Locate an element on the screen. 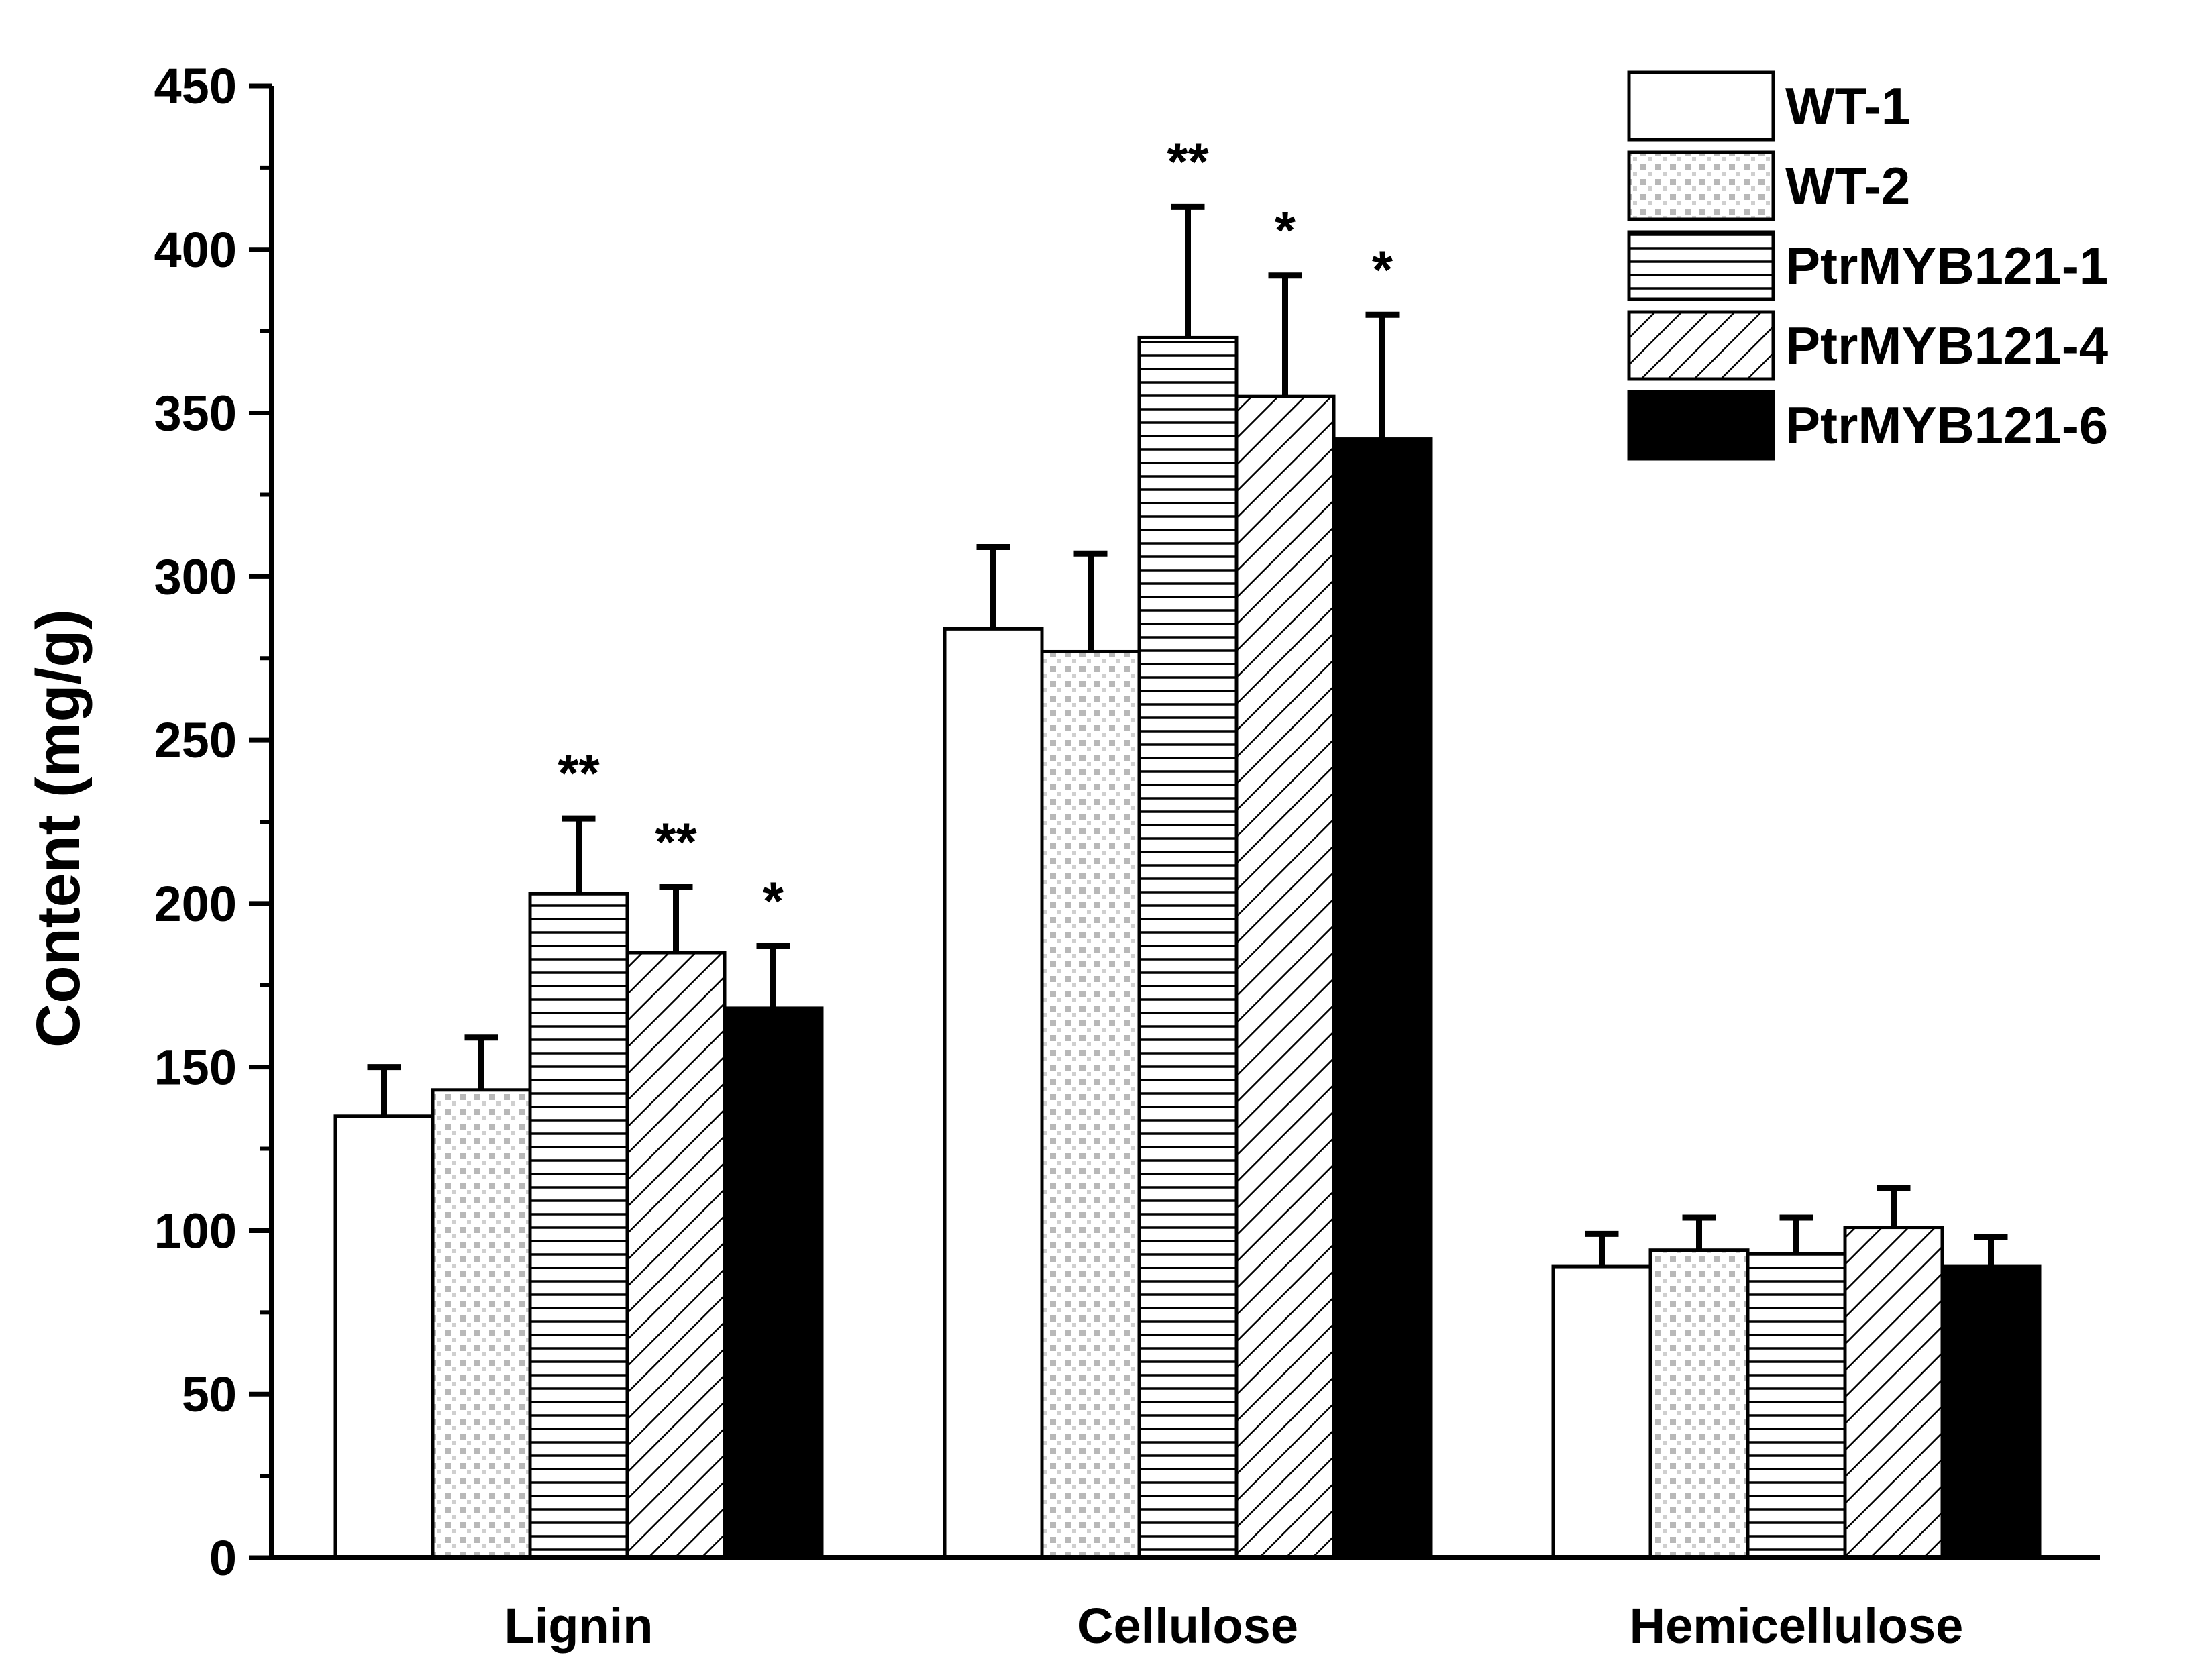 The height and width of the screenshot is (1669, 2212). legend-label-wt-2: WT-2 is located at coordinates (1847, 185).